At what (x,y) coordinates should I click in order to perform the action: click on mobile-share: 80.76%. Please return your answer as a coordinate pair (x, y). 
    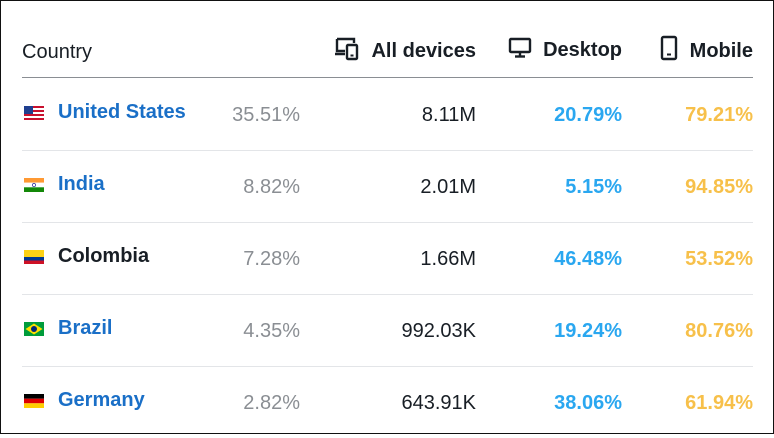
    Looking at the image, I should click on (719, 331).